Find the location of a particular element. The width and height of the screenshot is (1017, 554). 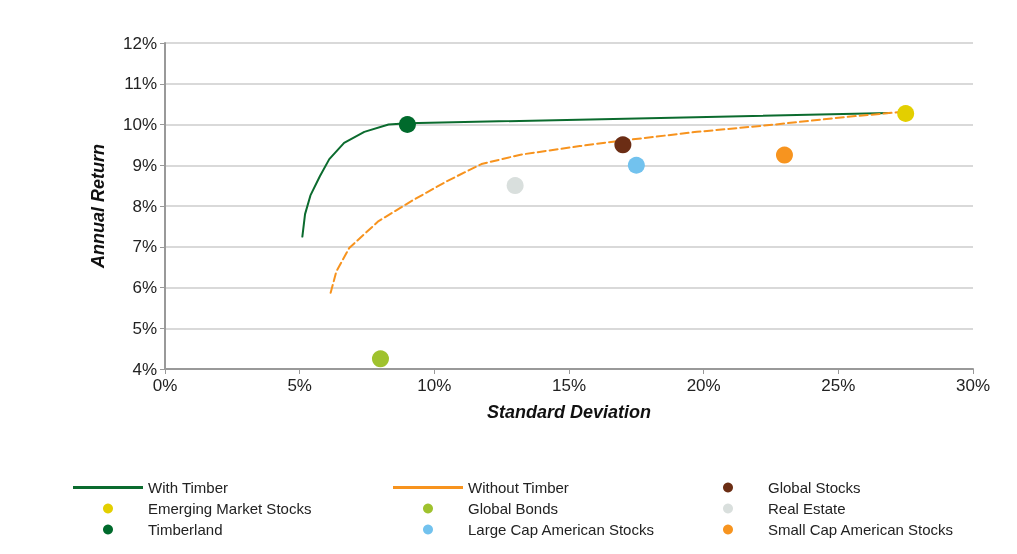

y-tick-label: 9% is located at coordinates (144, 165).